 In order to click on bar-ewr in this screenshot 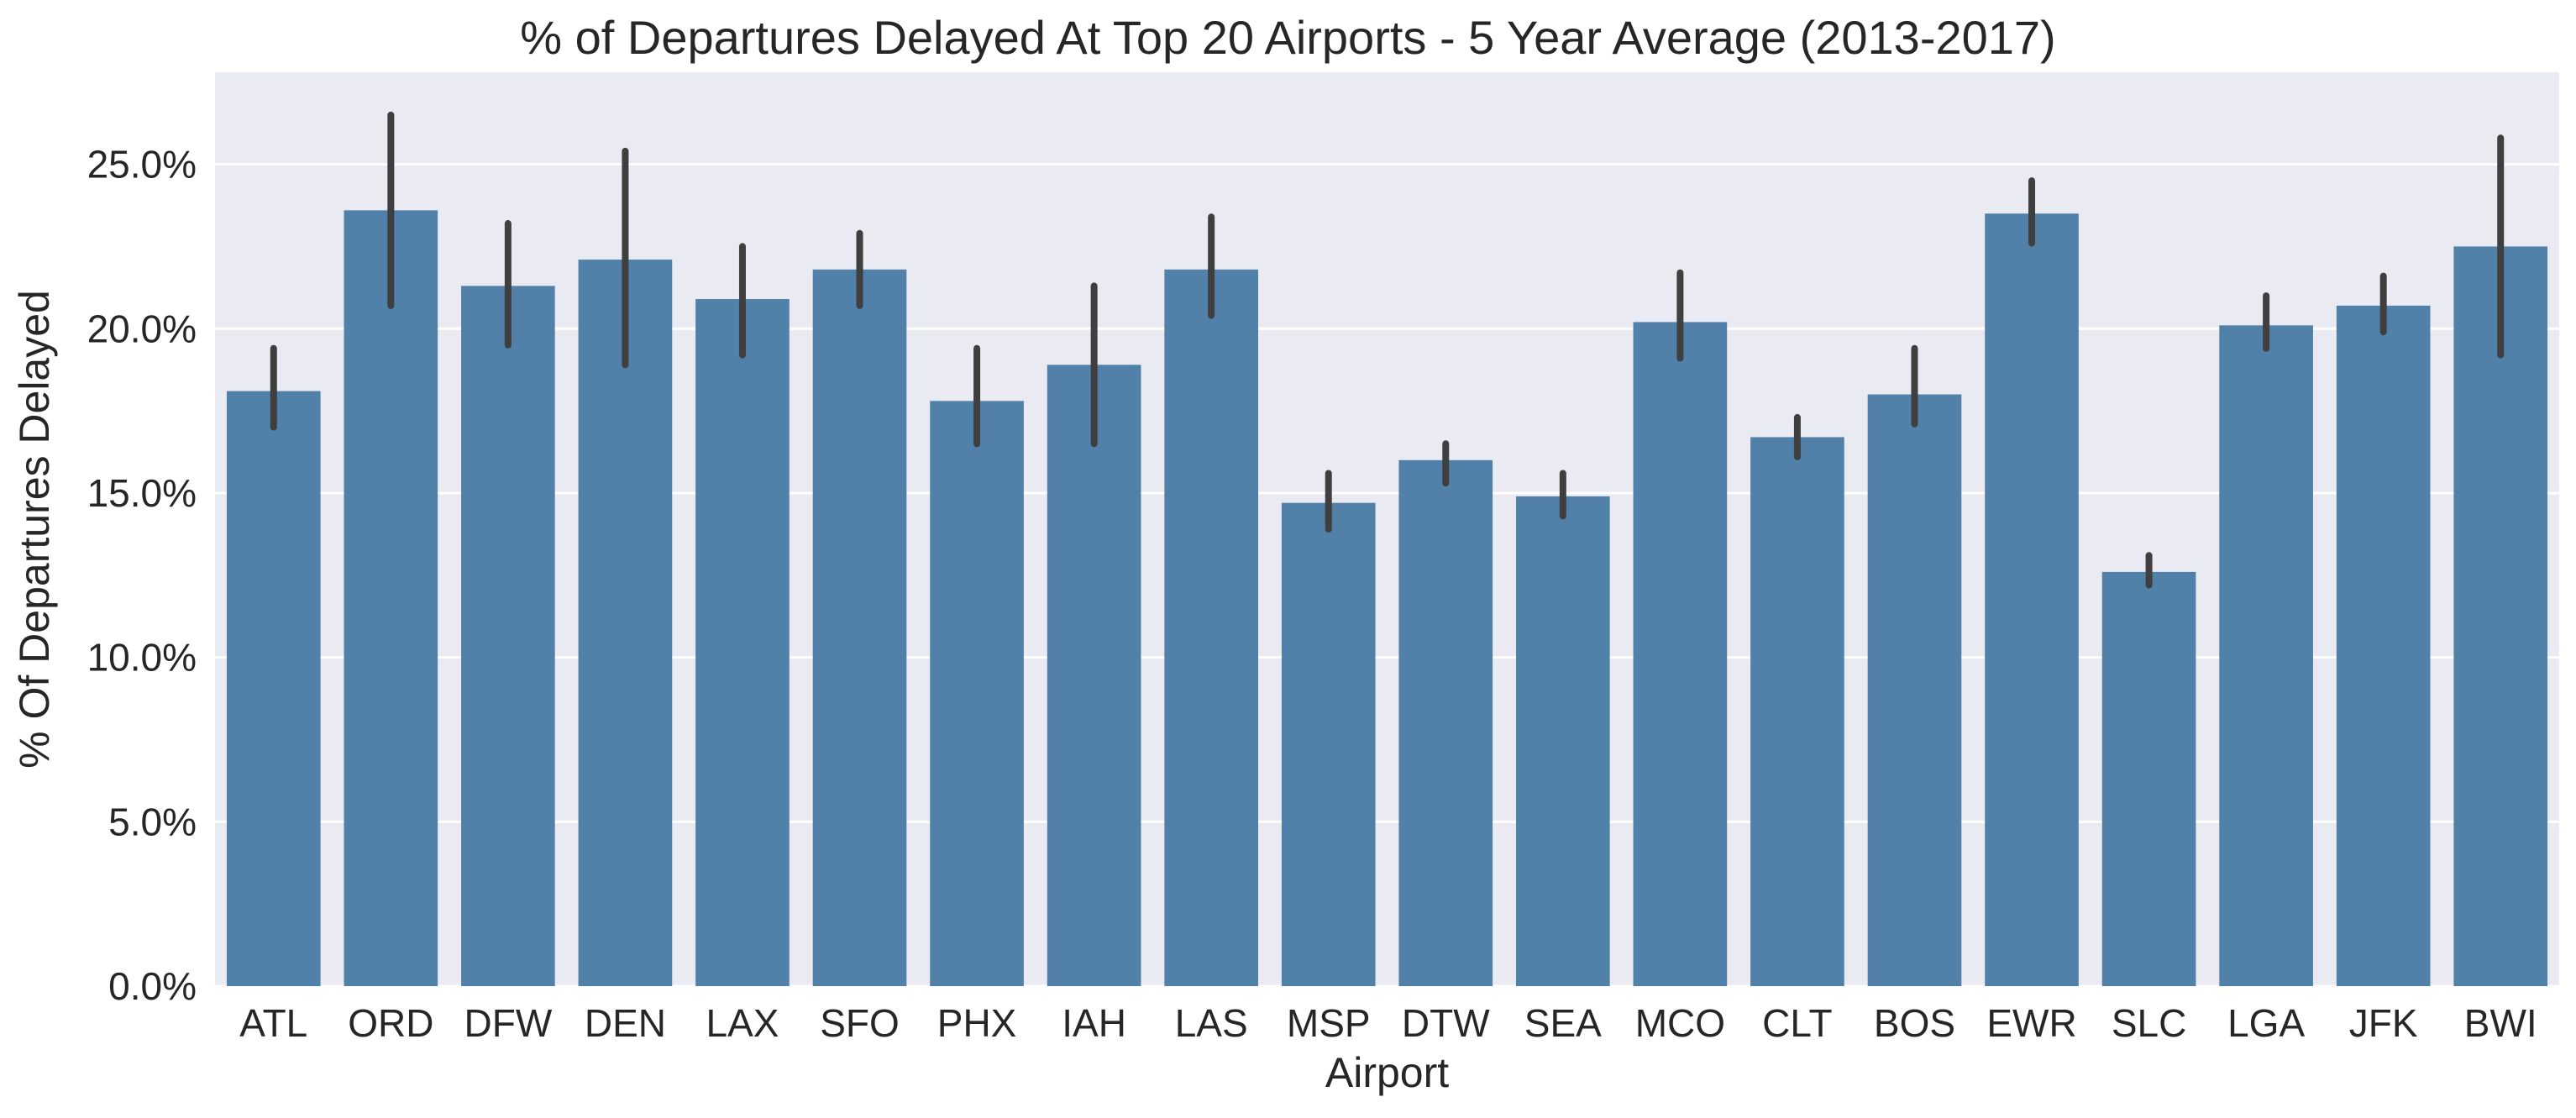, I will do `click(2032, 599)`.